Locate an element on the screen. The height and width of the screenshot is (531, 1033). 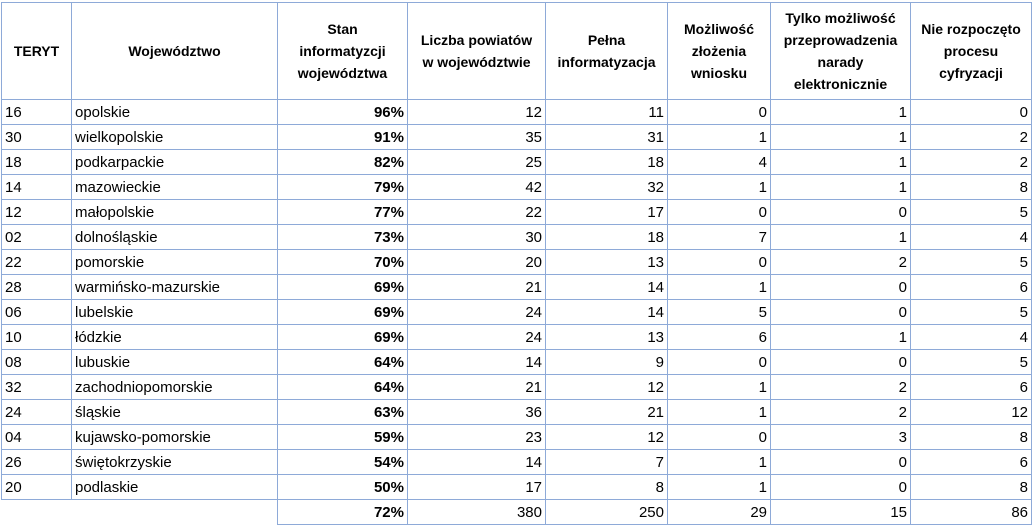
data-row: 24 śląskie 63% 36 21 1 2 12 is located at coordinates (516, 412).